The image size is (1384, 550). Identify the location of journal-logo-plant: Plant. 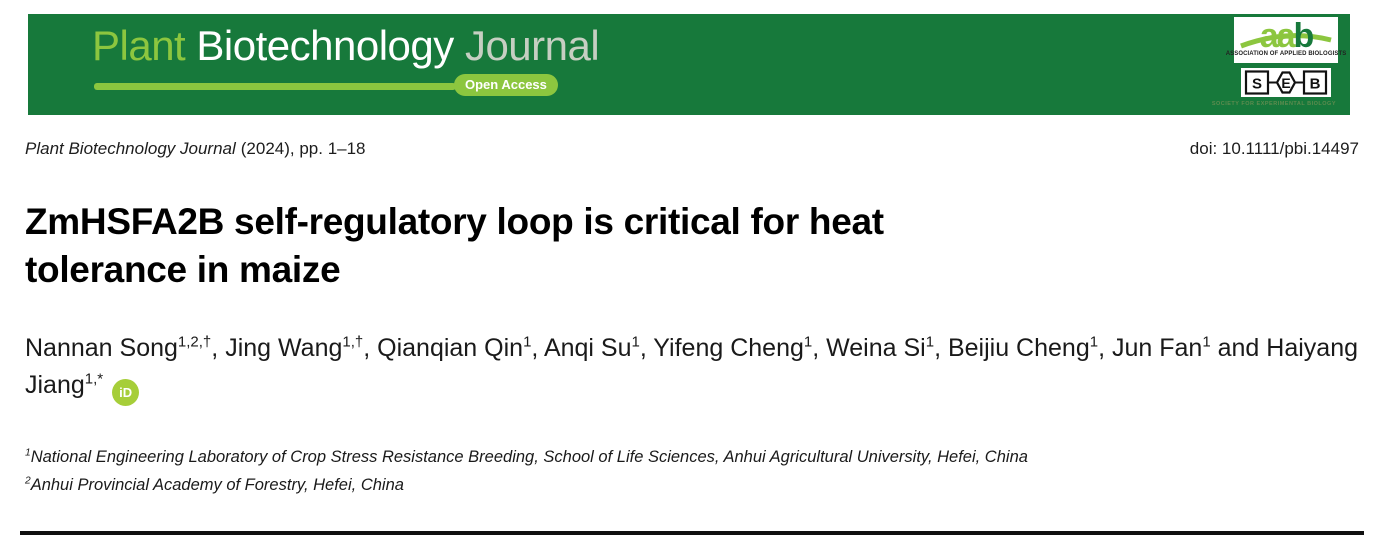
(139, 45).